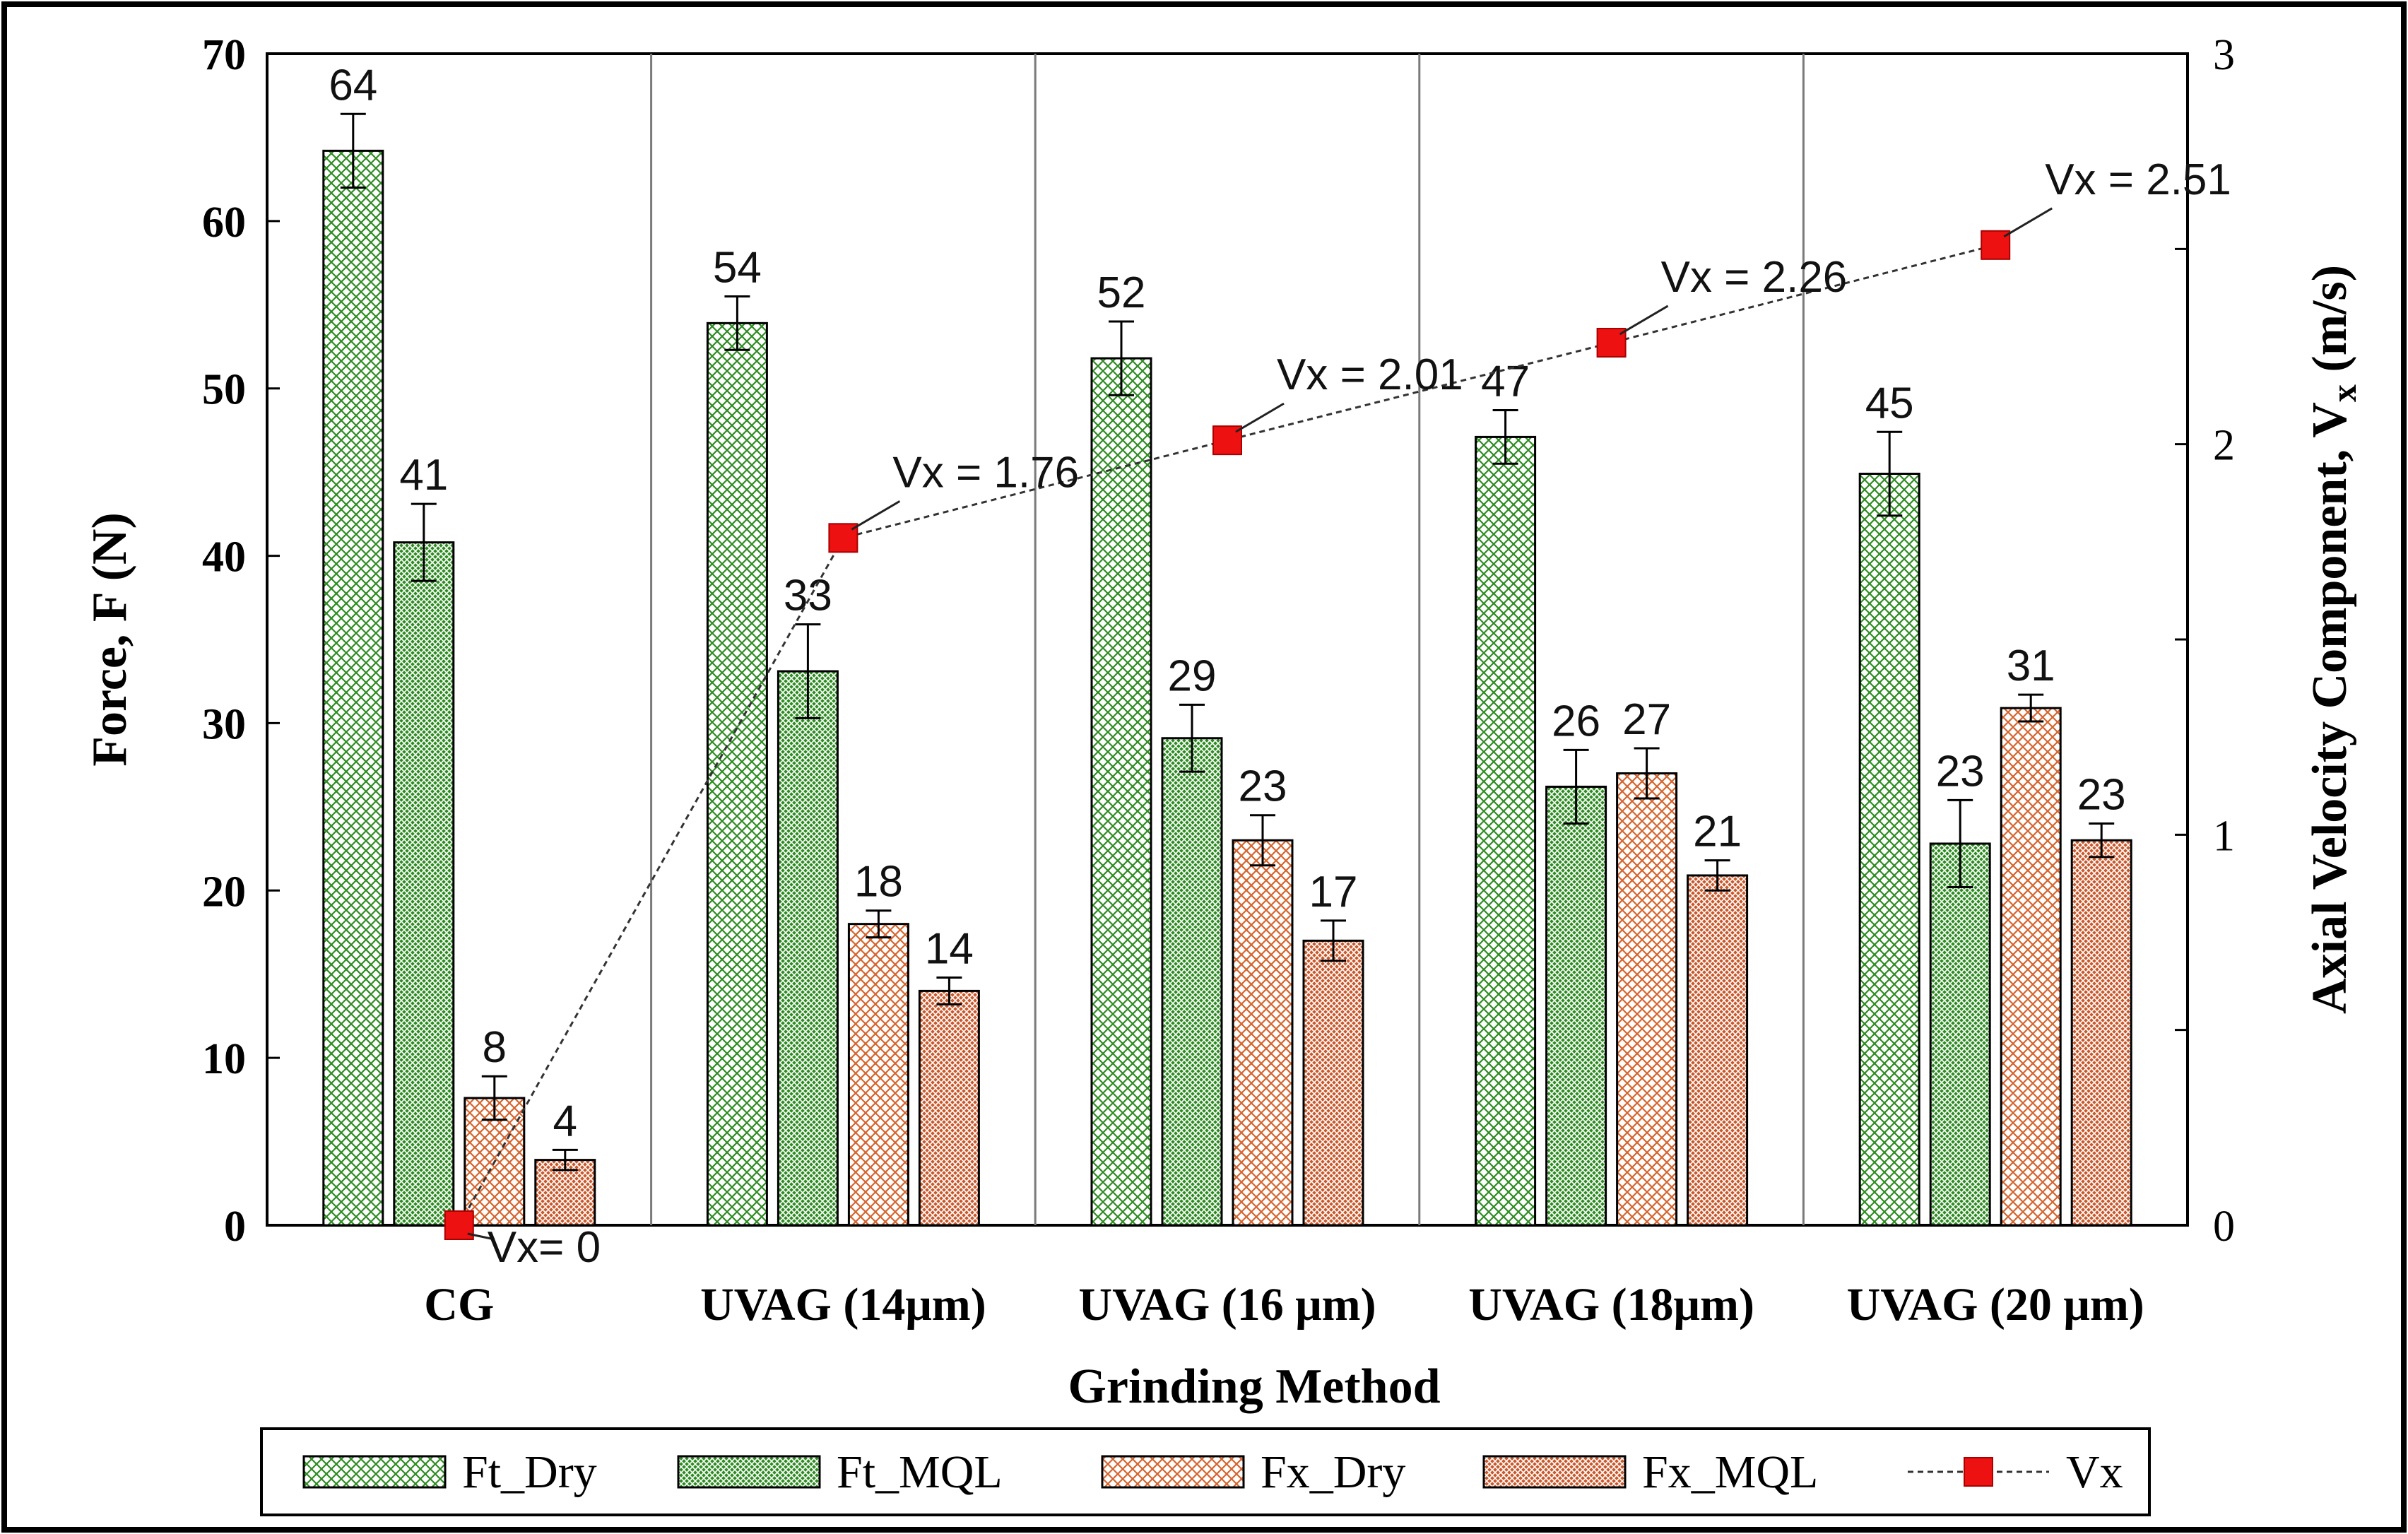 The width and height of the screenshot is (2408, 1534). What do you see at coordinates (1995, 1305) in the screenshot?
I see `category-label: UVAG (20 μm)` at bounding box center [1995, 1305].